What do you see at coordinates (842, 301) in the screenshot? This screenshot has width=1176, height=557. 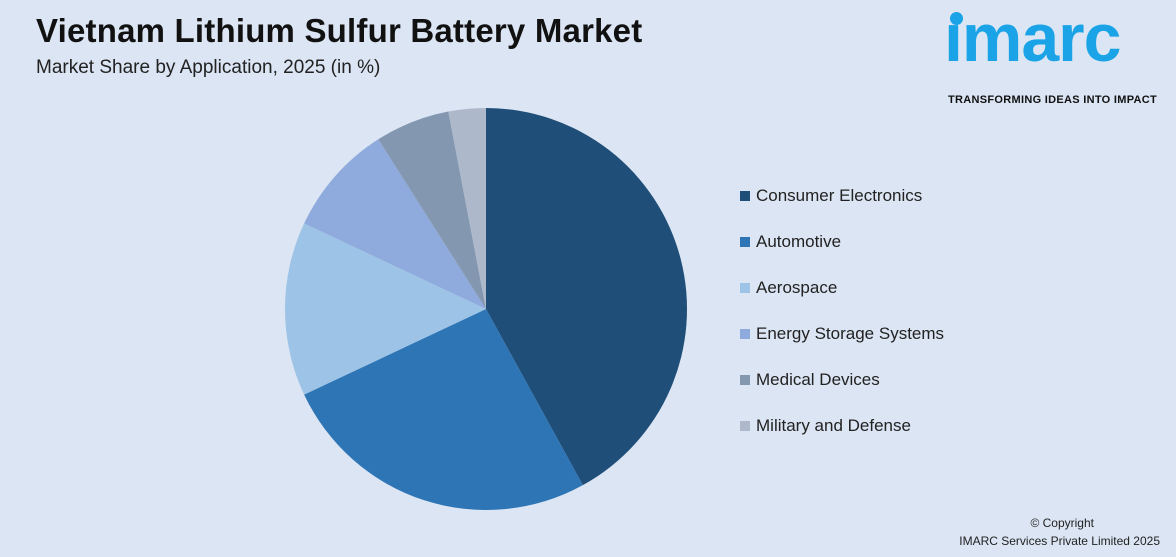 I see `legend-item: Aerospace` at bounding box center [842, 301].